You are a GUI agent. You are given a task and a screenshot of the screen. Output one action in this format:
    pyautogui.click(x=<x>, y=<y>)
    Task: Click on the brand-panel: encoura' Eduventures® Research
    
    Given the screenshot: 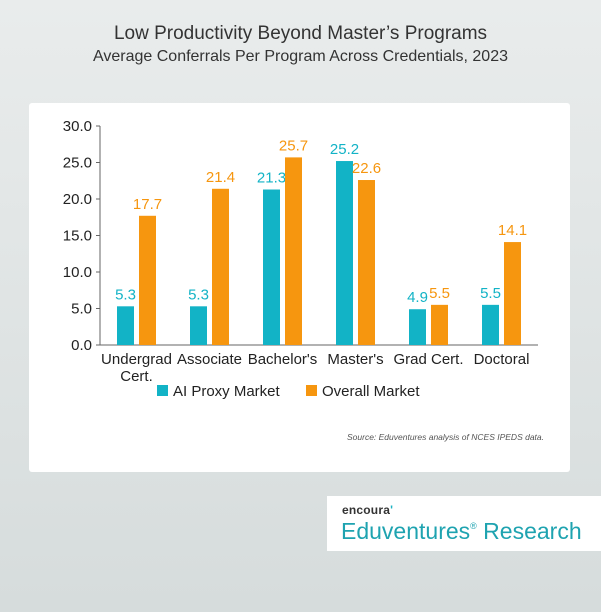 What is the action you would take?
    pyautogui.click(x=464, y=523)
    